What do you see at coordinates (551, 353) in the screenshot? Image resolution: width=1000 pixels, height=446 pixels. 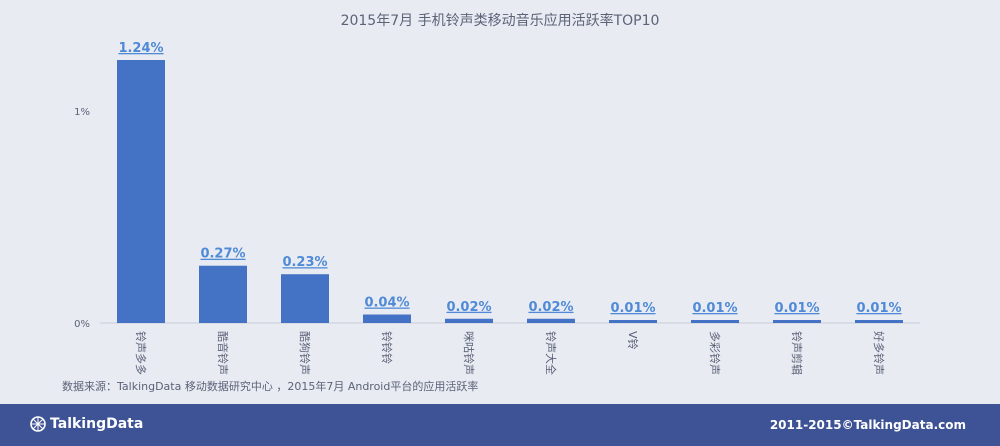 I see `x-tick-label: 铃声大全` at bounding box center [551, 353].